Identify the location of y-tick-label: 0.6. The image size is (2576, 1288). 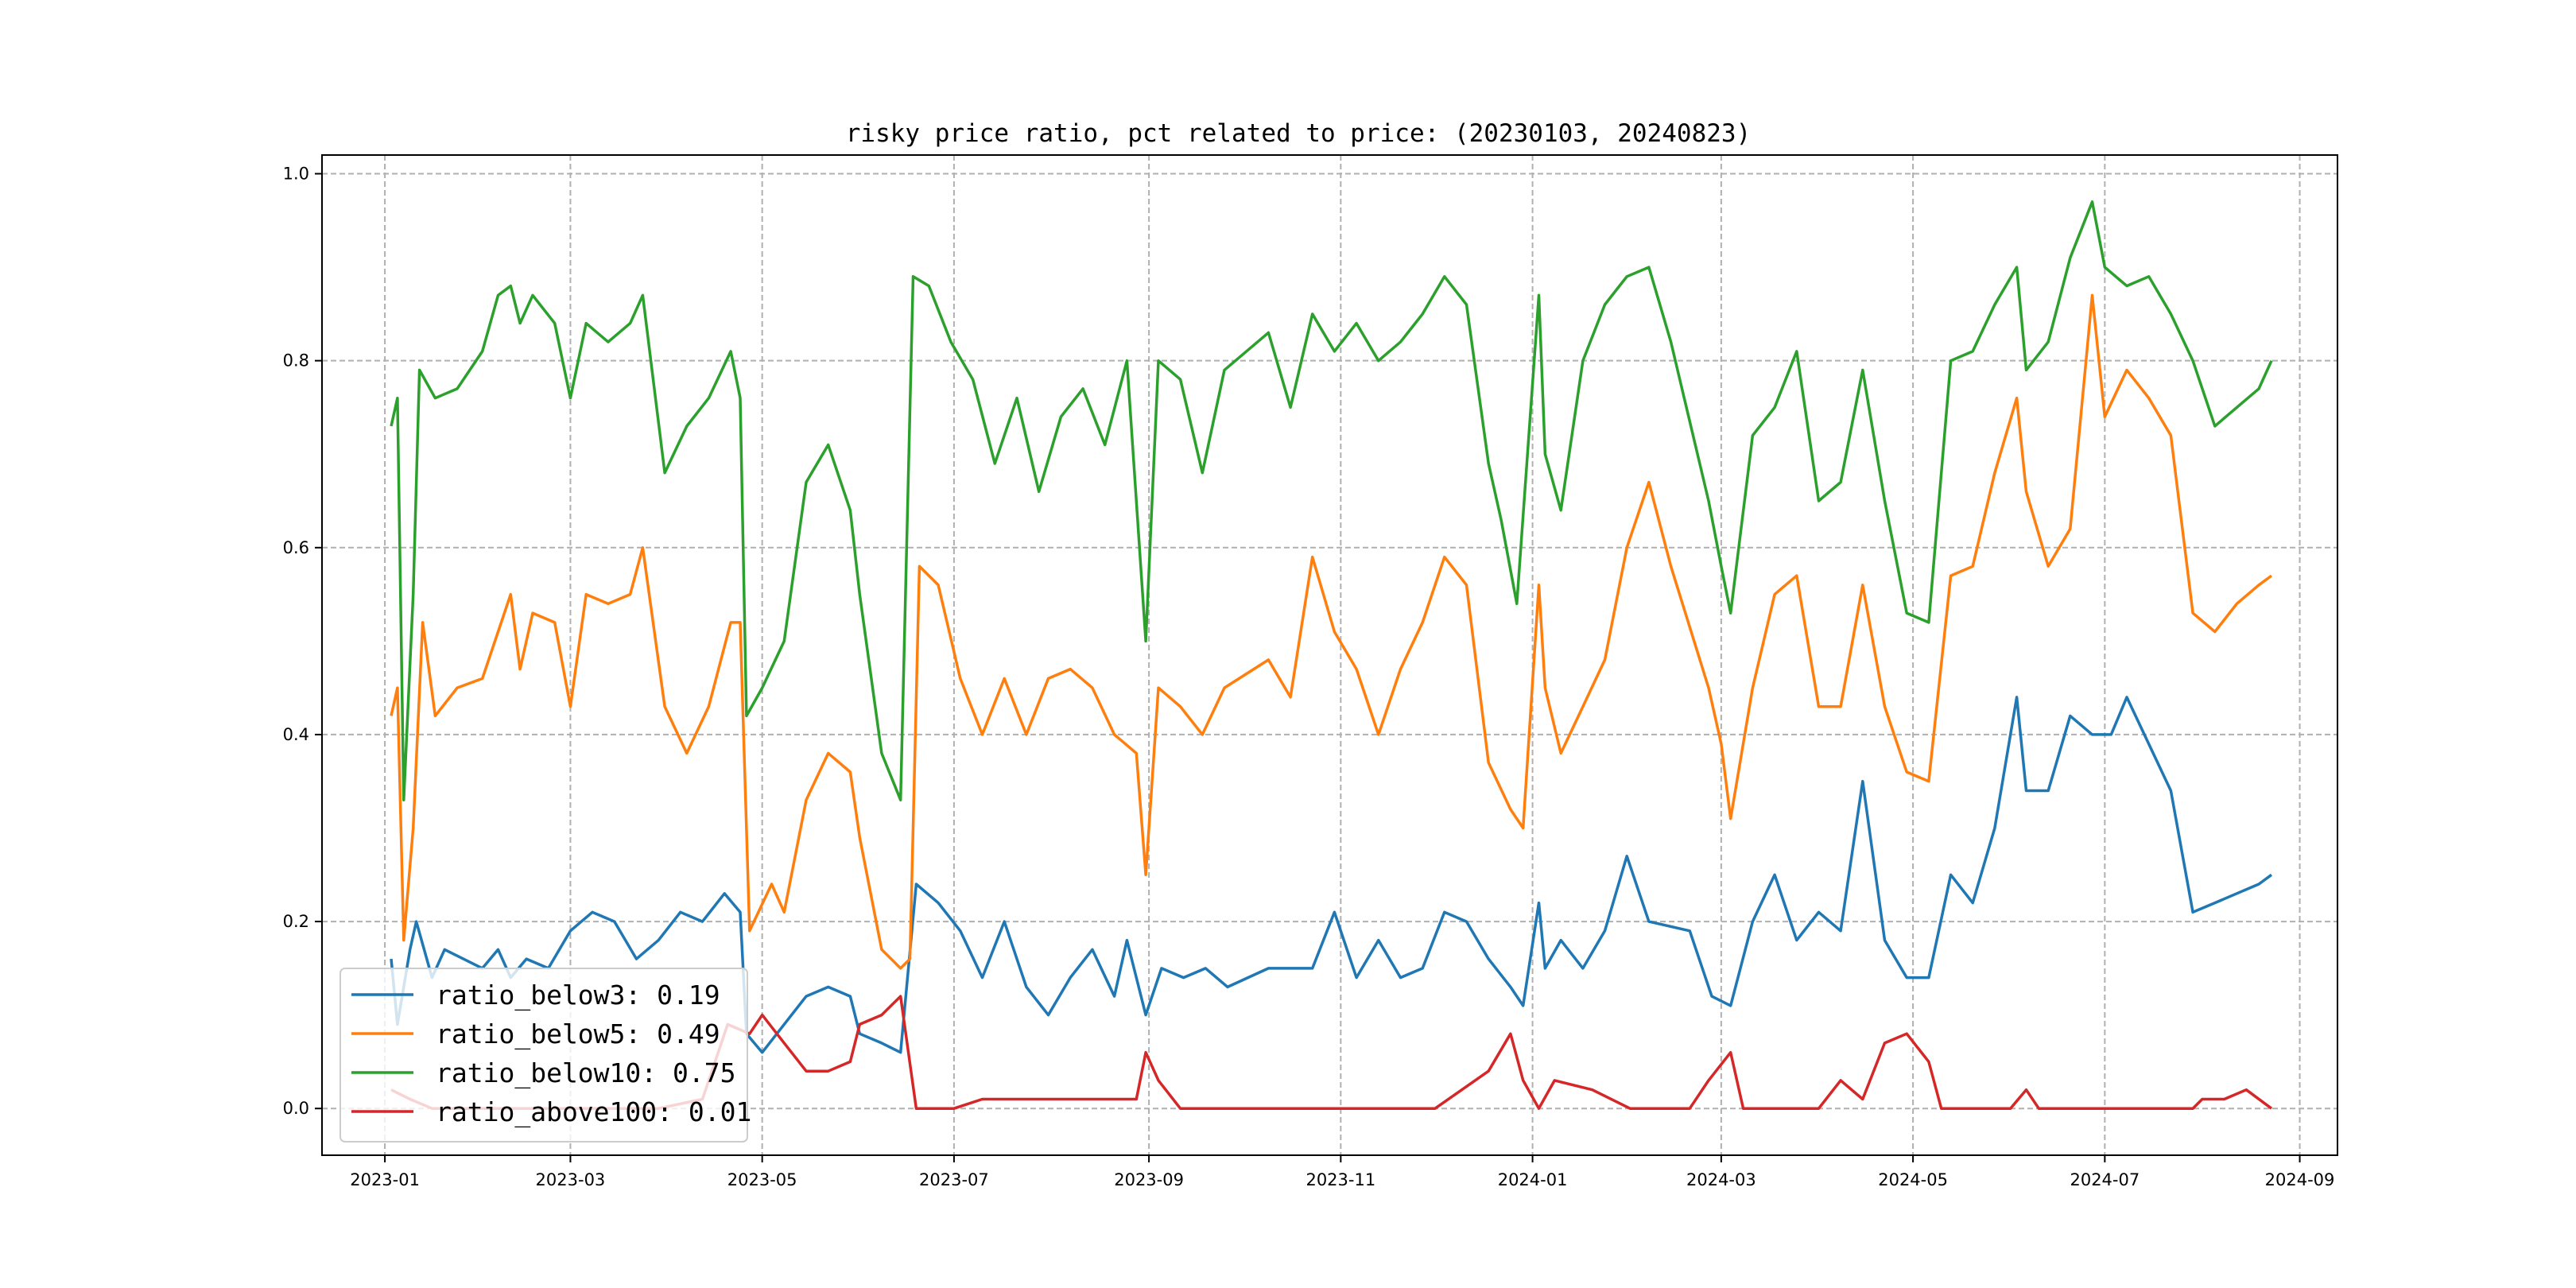
(296, 547).